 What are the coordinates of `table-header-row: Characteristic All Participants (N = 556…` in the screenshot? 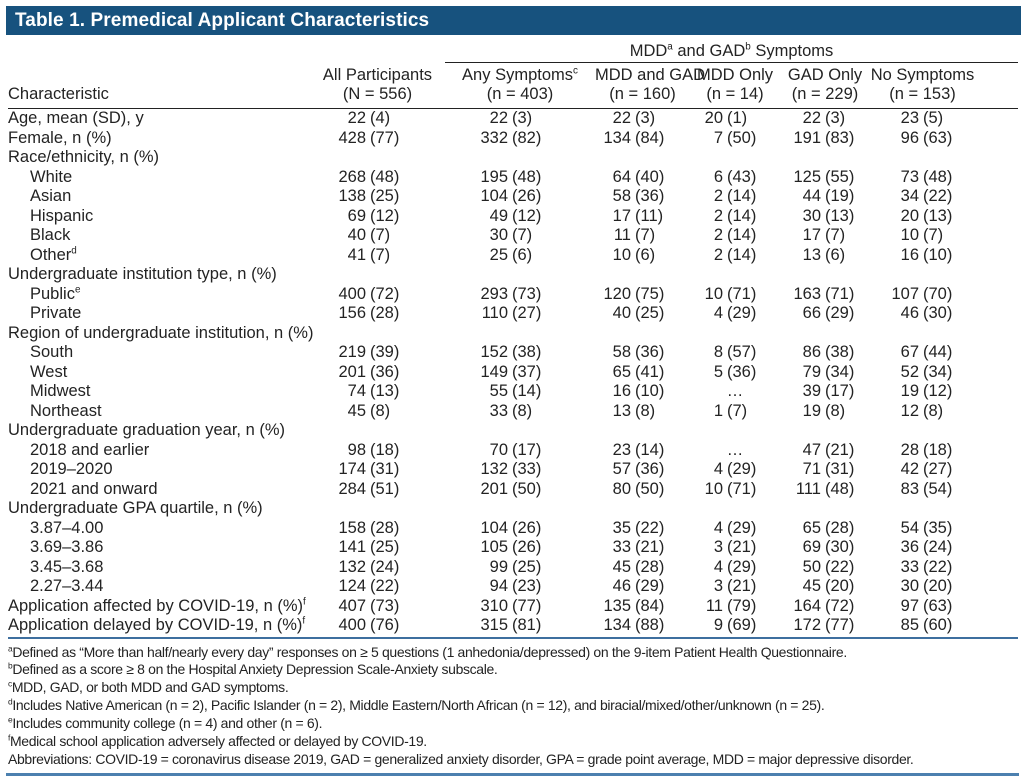 It's located at (513, 86).